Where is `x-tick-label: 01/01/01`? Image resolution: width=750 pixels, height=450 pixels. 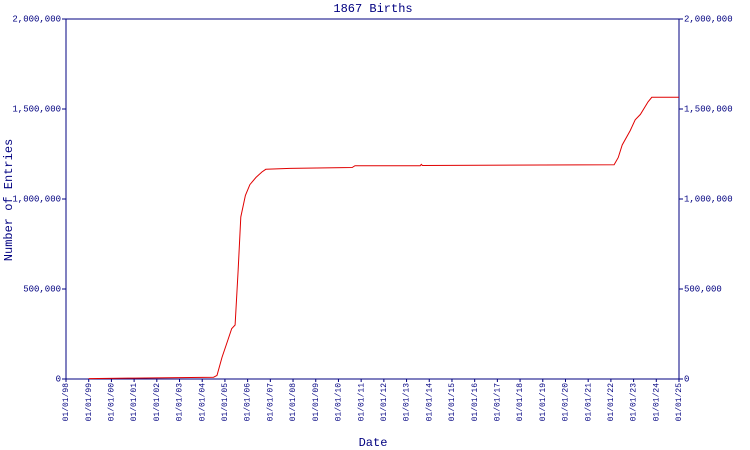 x-tick-label: 01/01/01 is located at coordinates (134, 402).